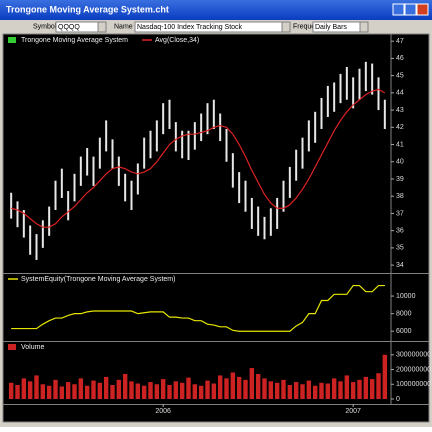 The image size is (432, 432). I want to click on y-tick-label: 45, so click(400, 75).